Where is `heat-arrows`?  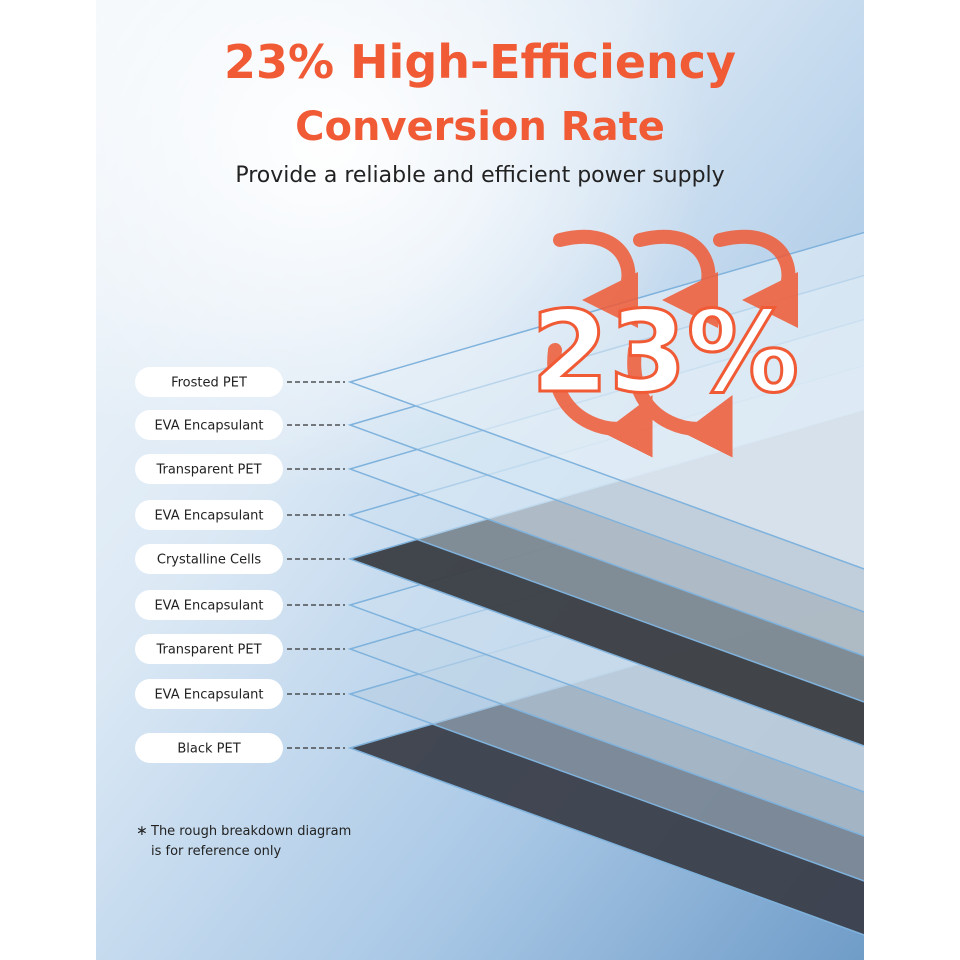
heat-arrows is located at coordinates (673, 344).